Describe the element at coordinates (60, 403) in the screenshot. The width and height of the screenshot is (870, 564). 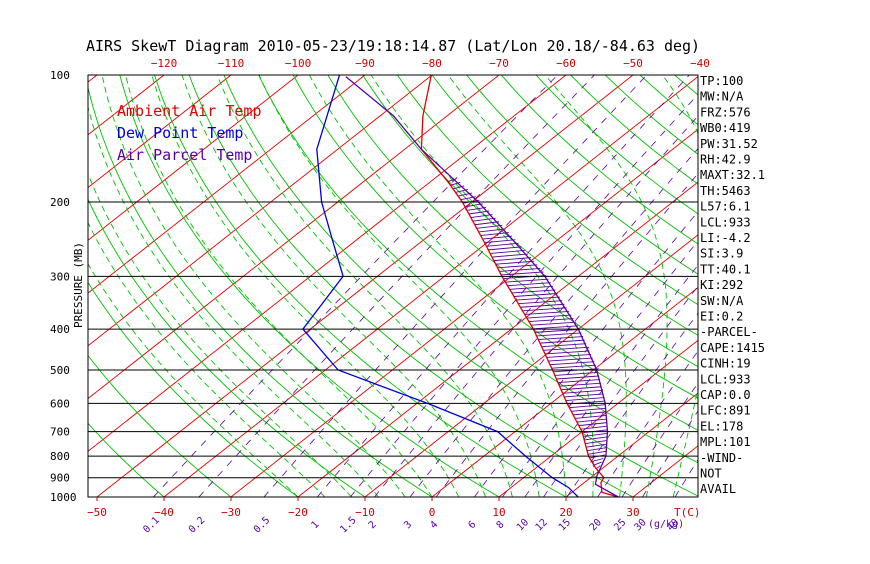
I see `pressure-tick-label: 600` at that location.